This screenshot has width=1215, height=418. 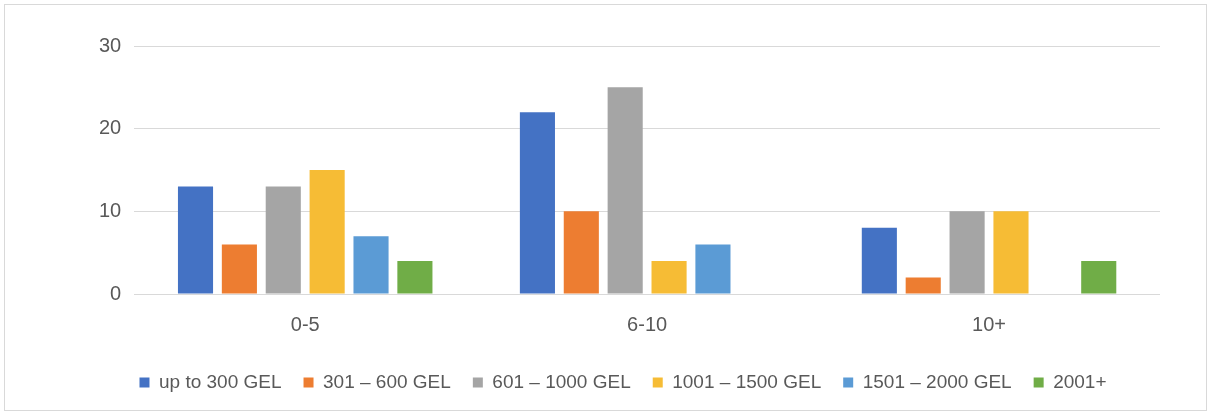 What do you see at coordinates (110, 209) in the screenshot?
I see `y-tick-label: 10` at bounding box center [110, 209].